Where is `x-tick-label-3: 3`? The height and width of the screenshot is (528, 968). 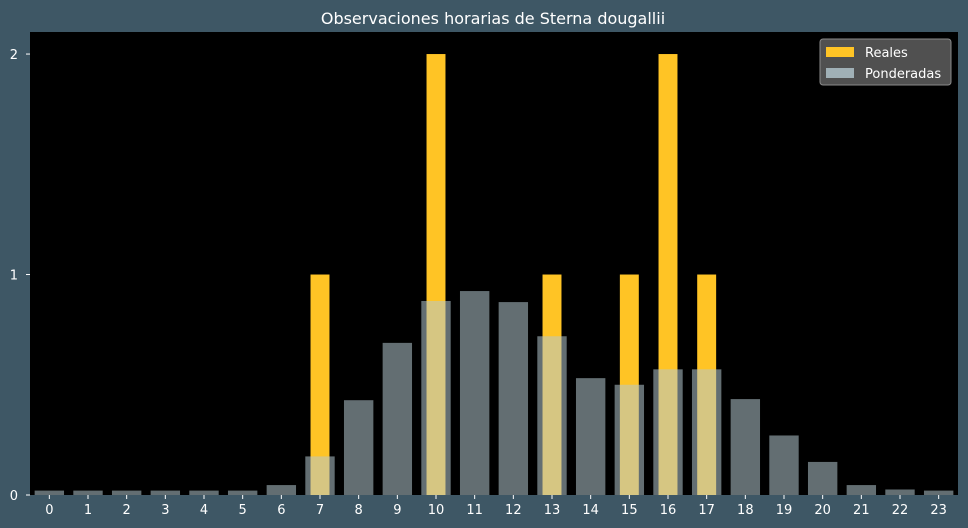 x-tick-label-3: 3 is located at coordinates (165, 510).